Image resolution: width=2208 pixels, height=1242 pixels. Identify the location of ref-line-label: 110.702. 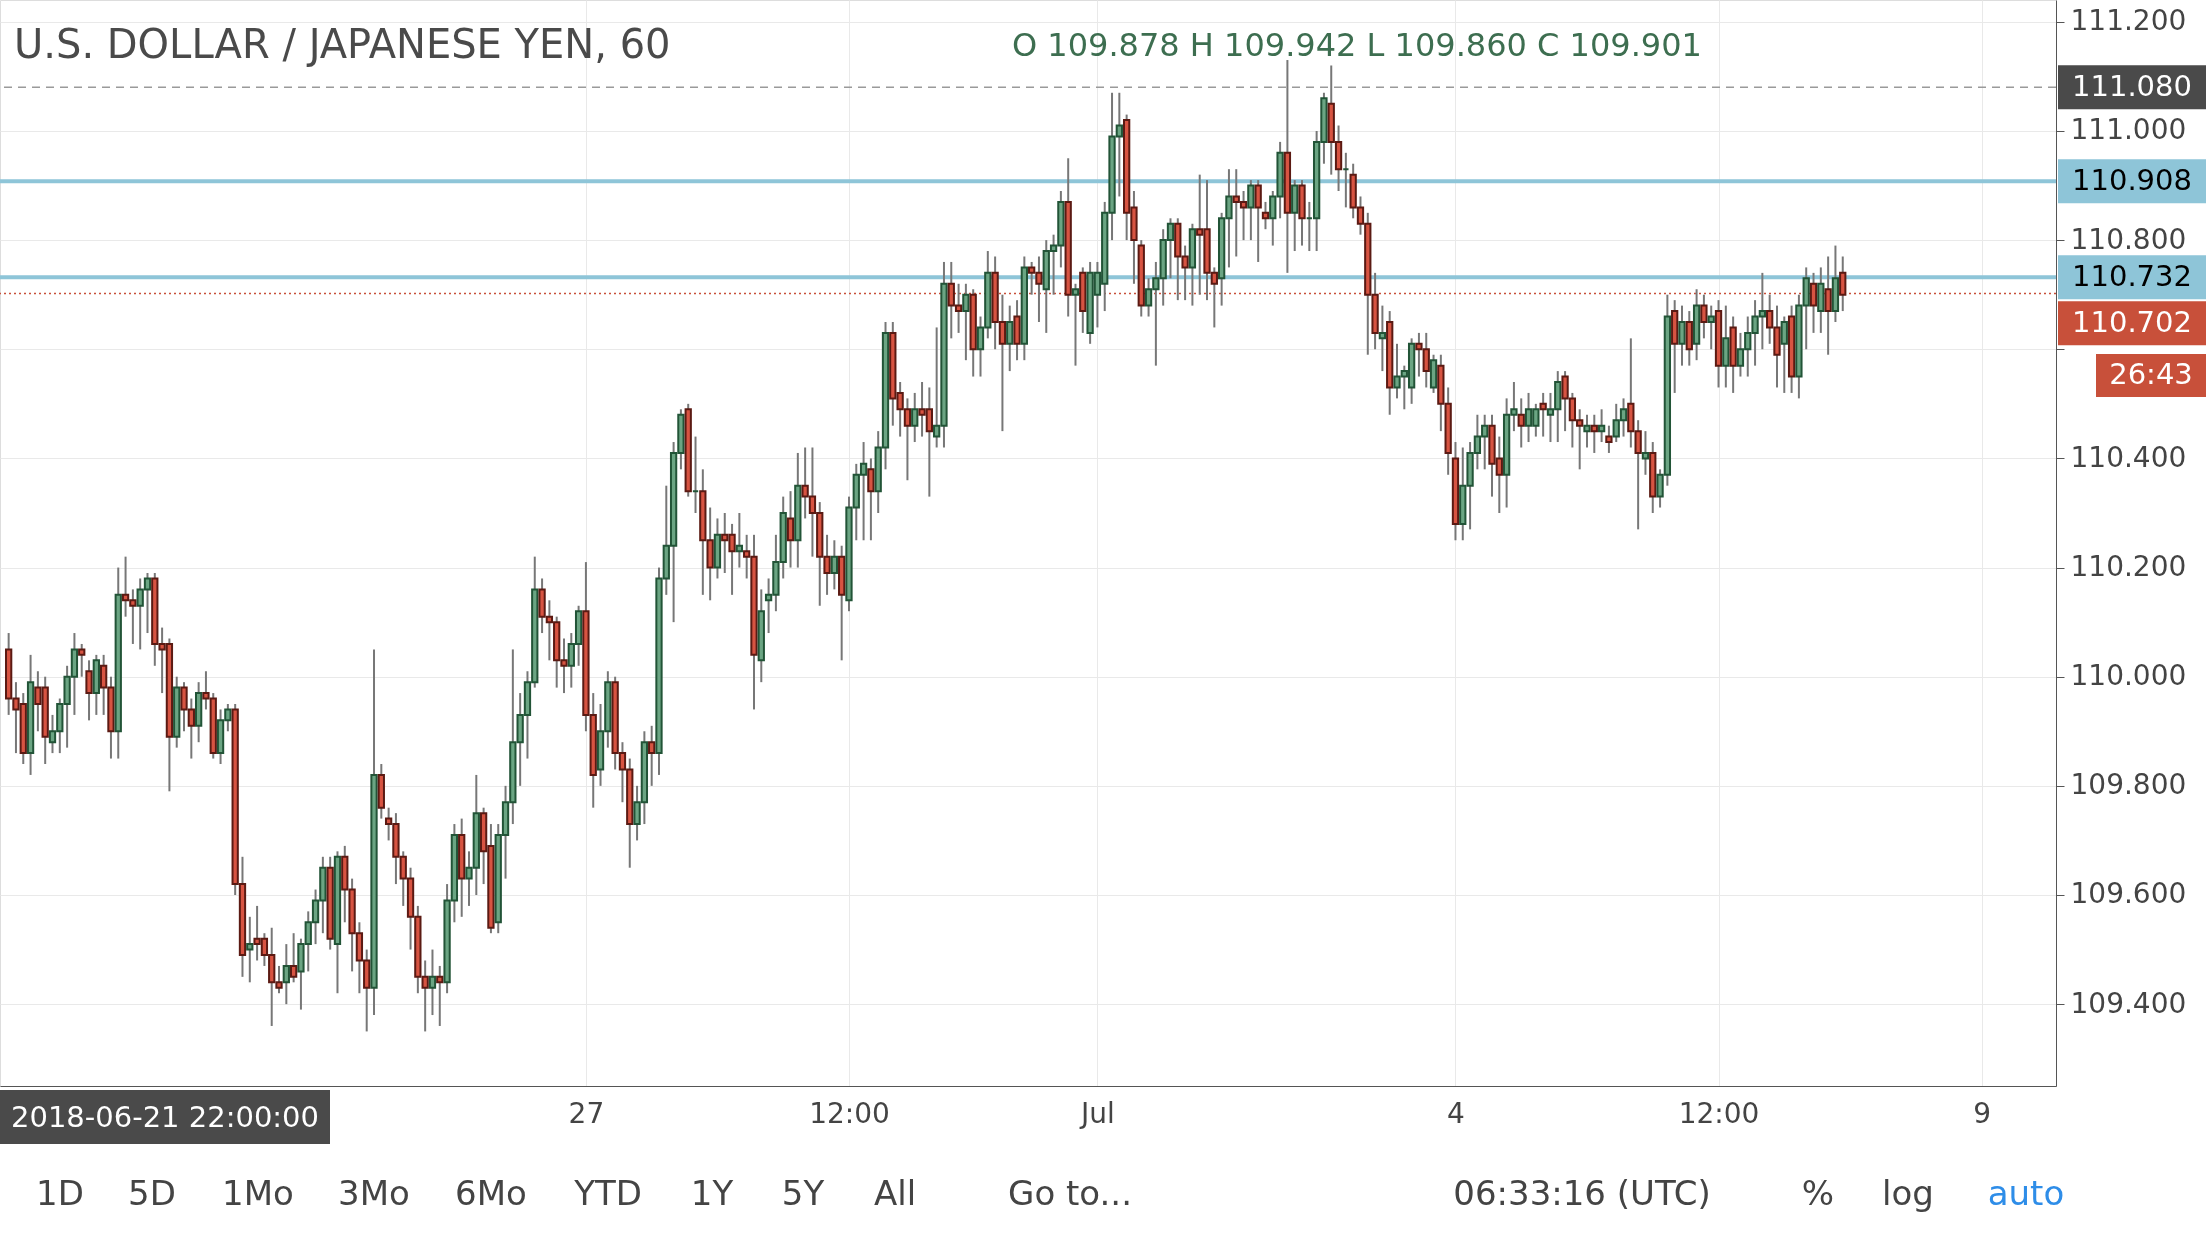
(2132, 322).